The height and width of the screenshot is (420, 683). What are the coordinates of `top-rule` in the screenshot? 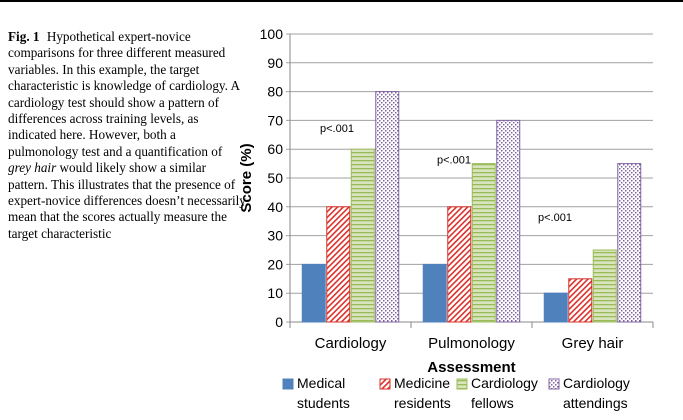 It's located at (341, 1).